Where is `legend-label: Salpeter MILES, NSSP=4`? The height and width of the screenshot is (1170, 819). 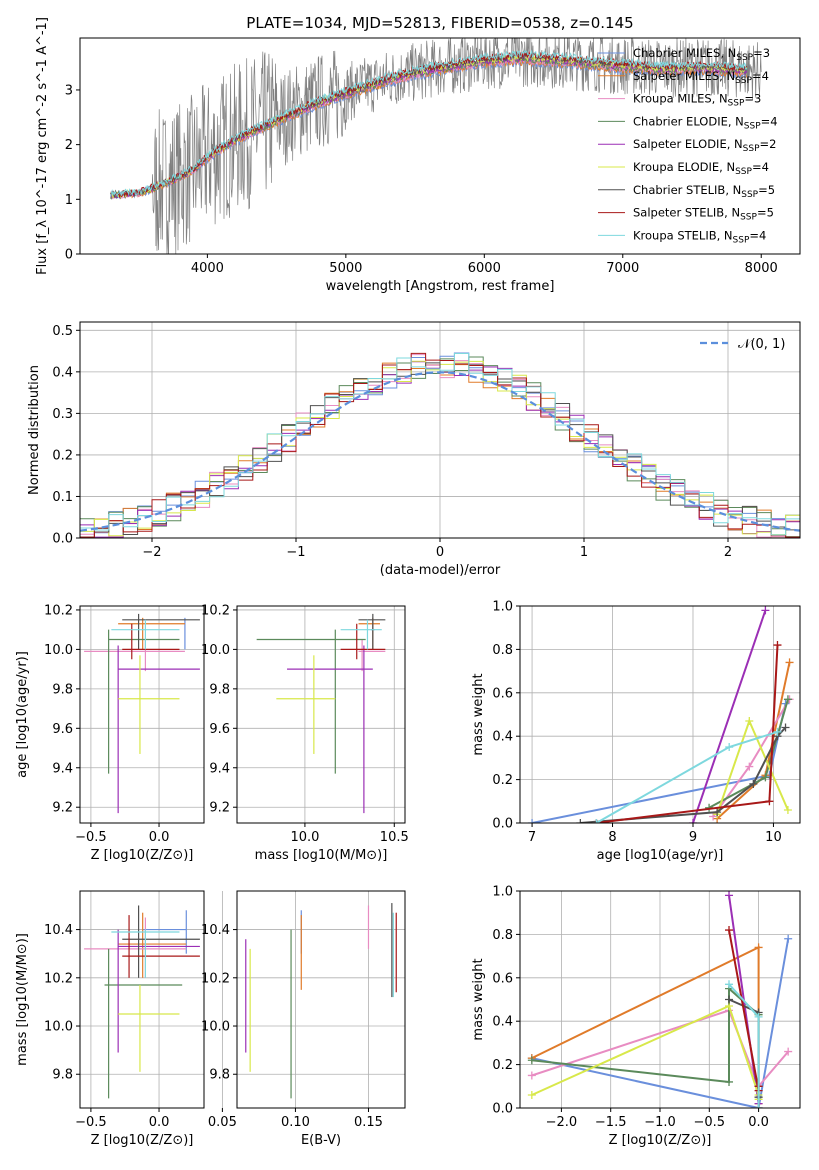 legend-label: Salpeter MILES, NSSP=4 is located at coordinates (701, 77).